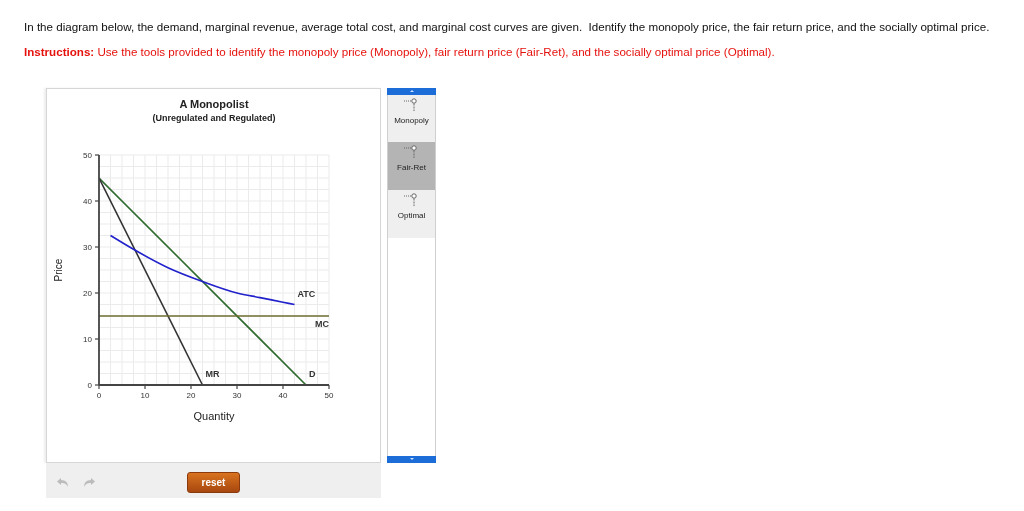 The height and width of the screenshot is (511, 1024). What do you see at coordinates (88, 155) in the screenshot?
I see `y-tick-label: 50` at bounding box center [88, 155].